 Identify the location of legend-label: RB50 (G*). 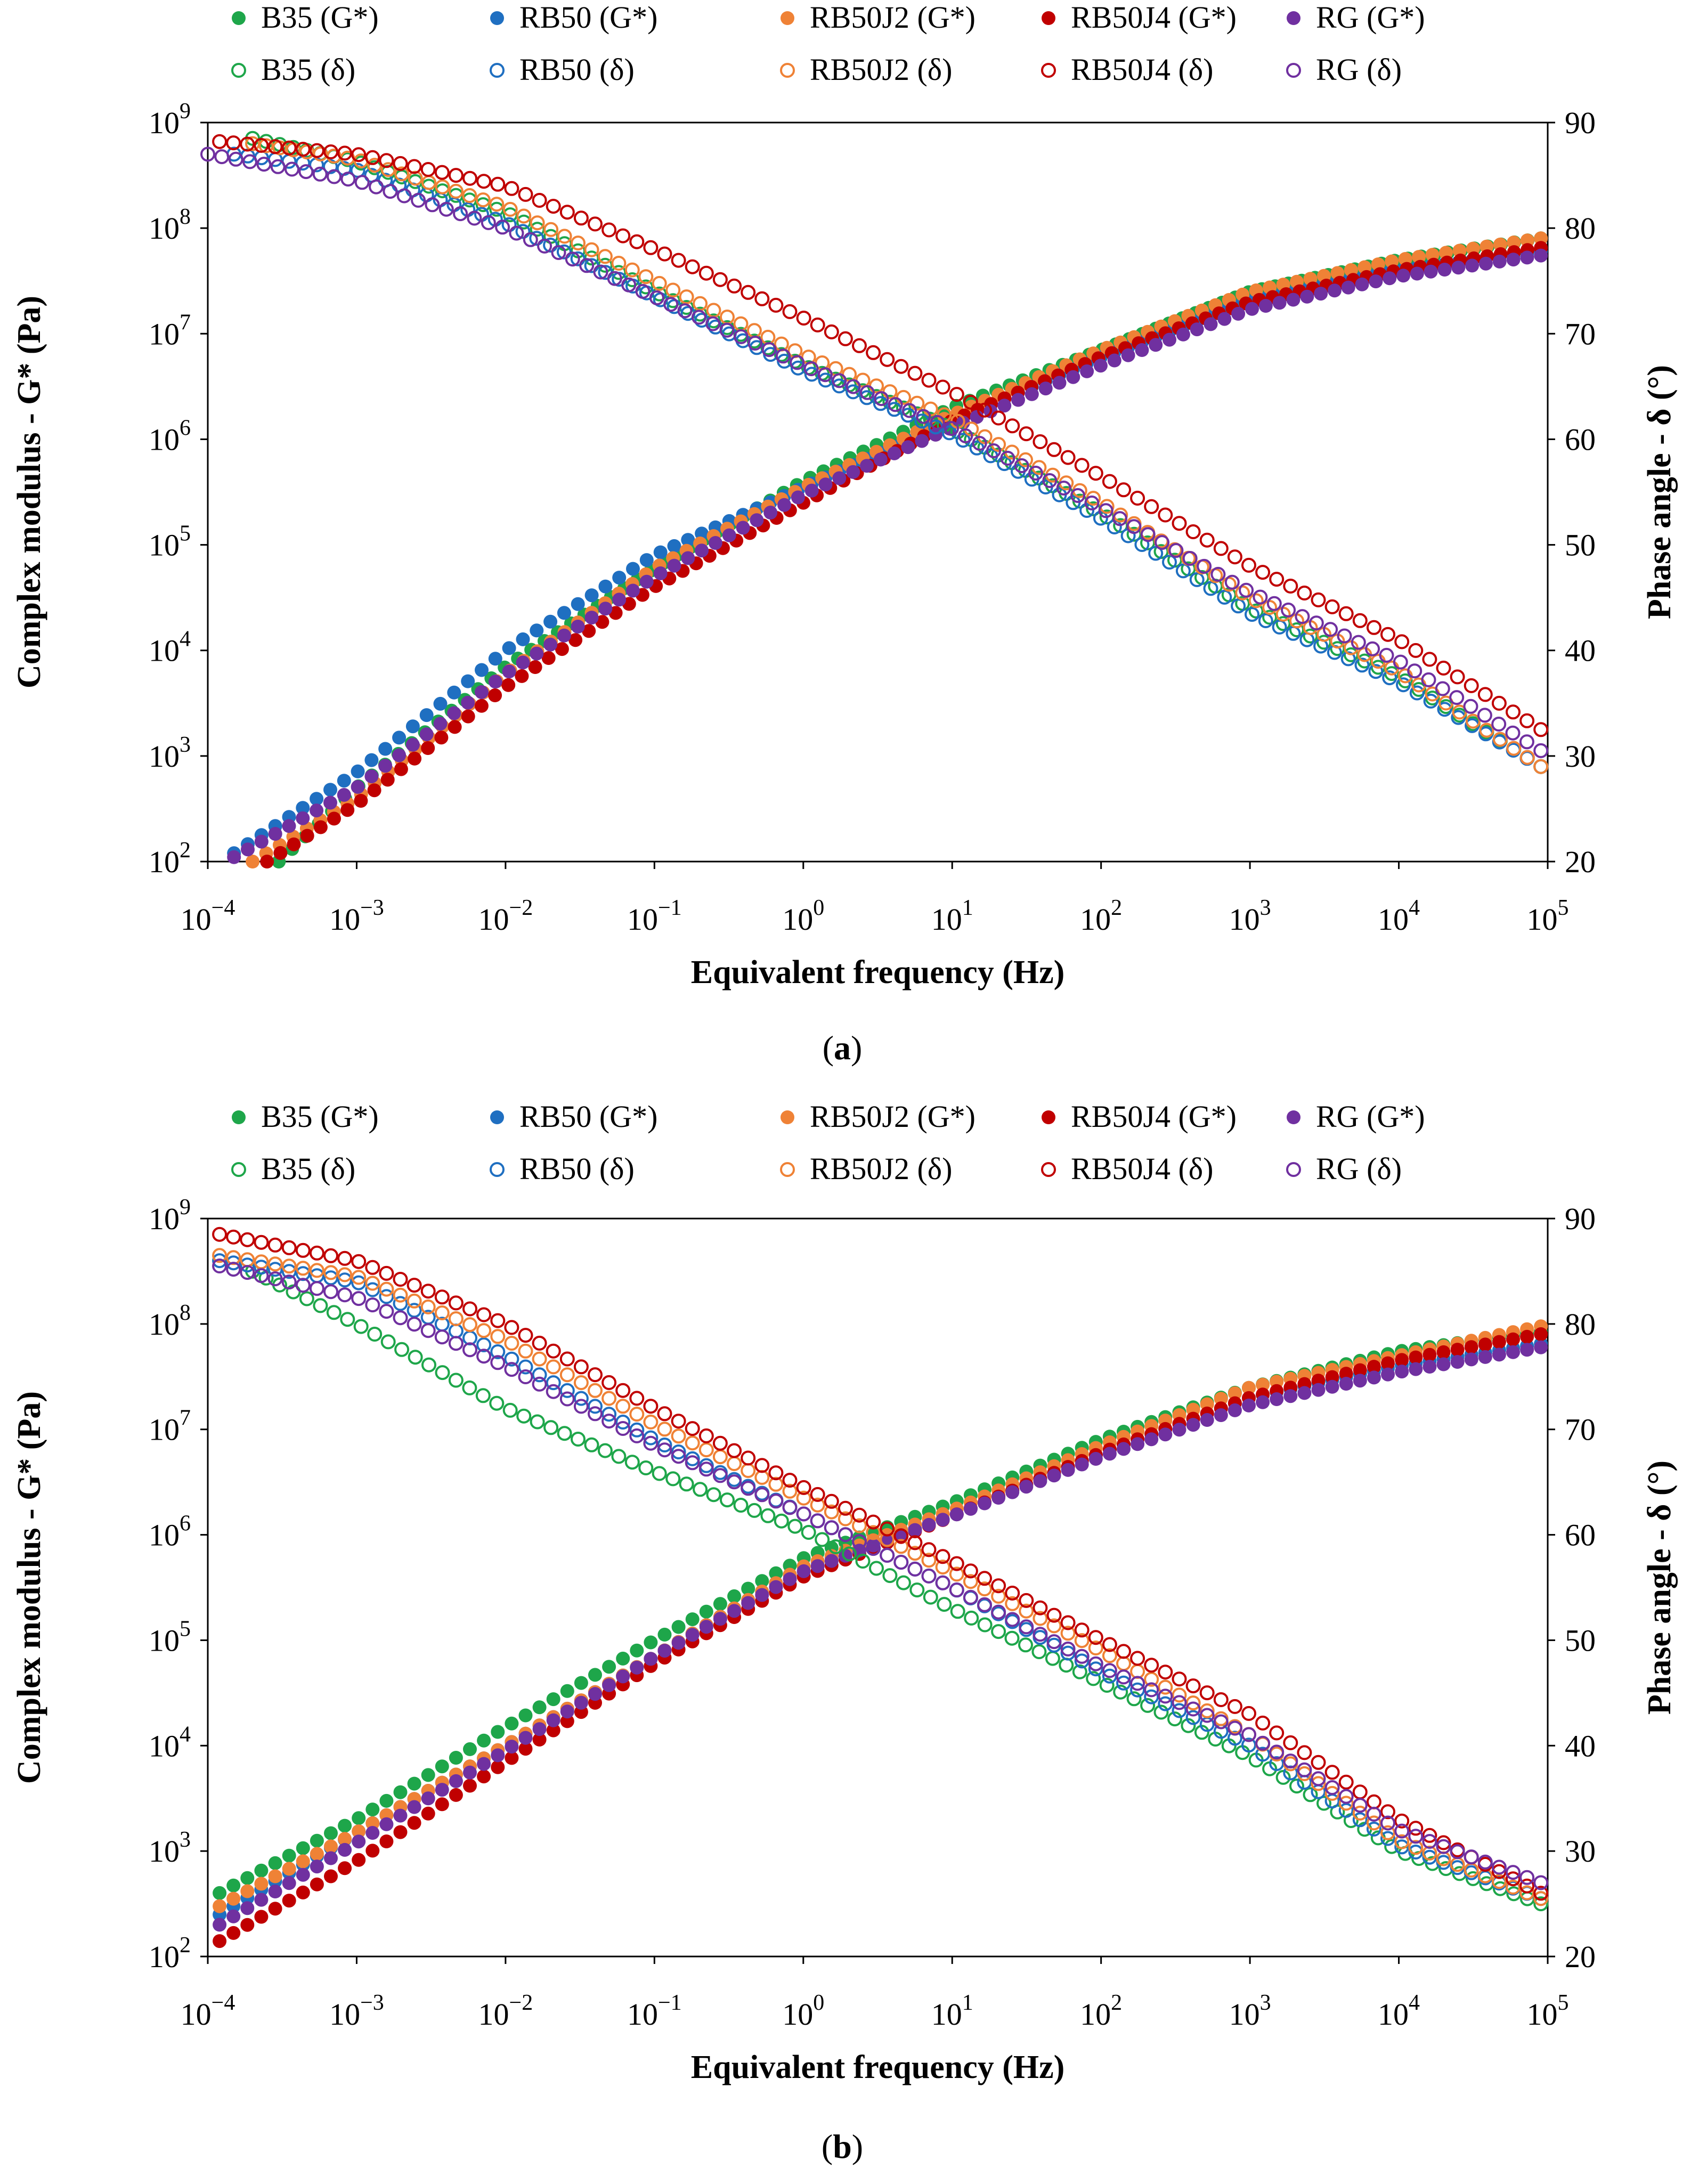
(588, 17).